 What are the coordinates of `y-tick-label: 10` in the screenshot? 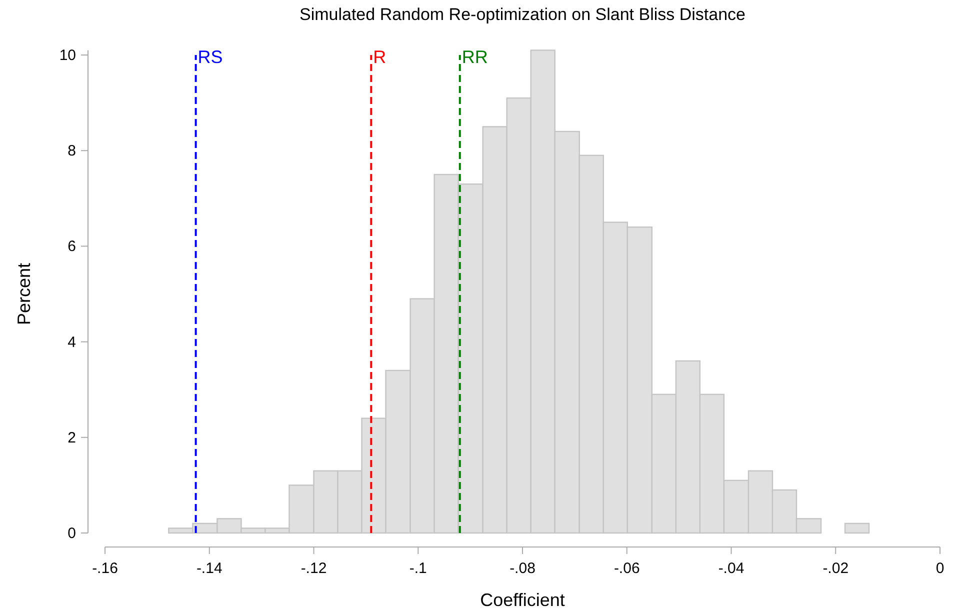 It's located at (67, 55).